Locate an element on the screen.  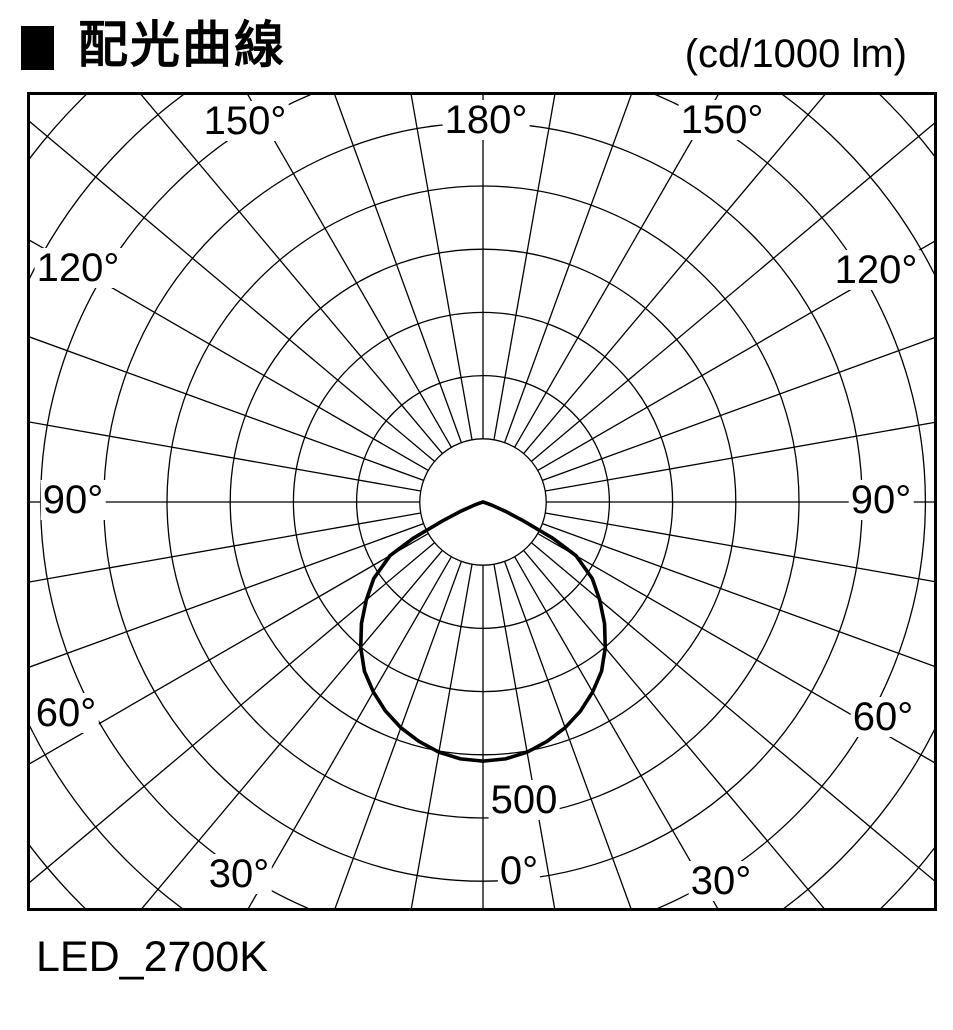
distribution-curve is located at coordinates (483, 631).